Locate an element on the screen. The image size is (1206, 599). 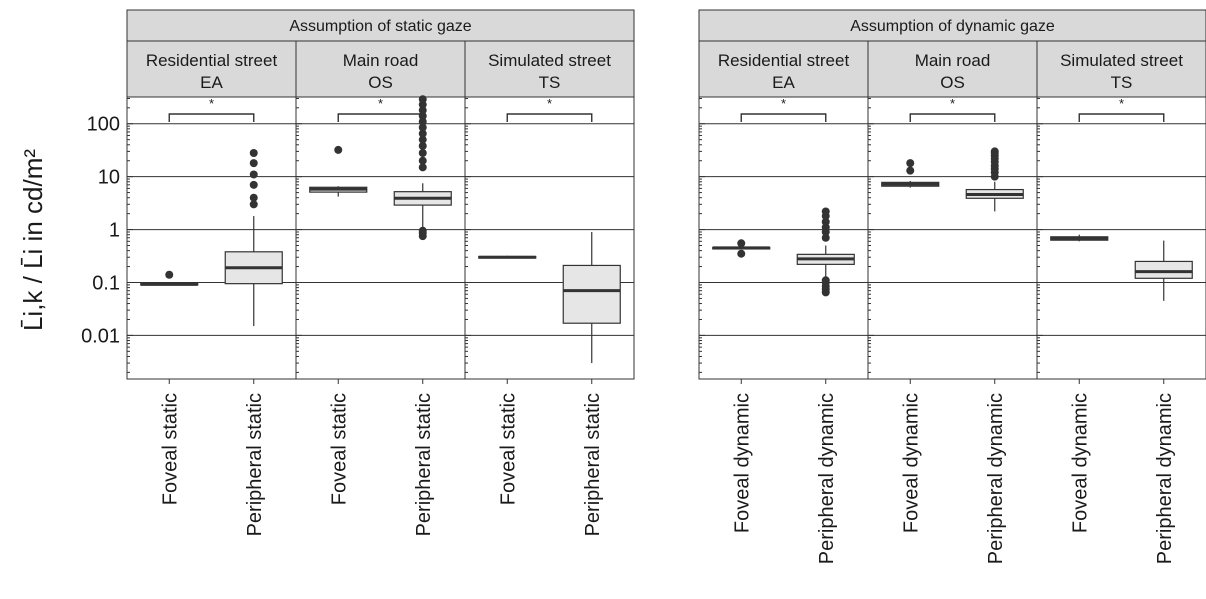
y-tick-label: 0.01 is located at coordinates (100, 336).